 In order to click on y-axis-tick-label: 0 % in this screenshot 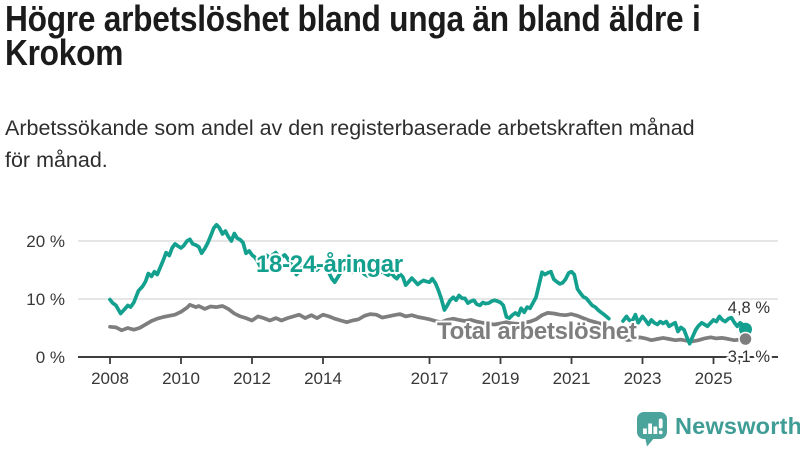, I will do `click(50, 357)`.